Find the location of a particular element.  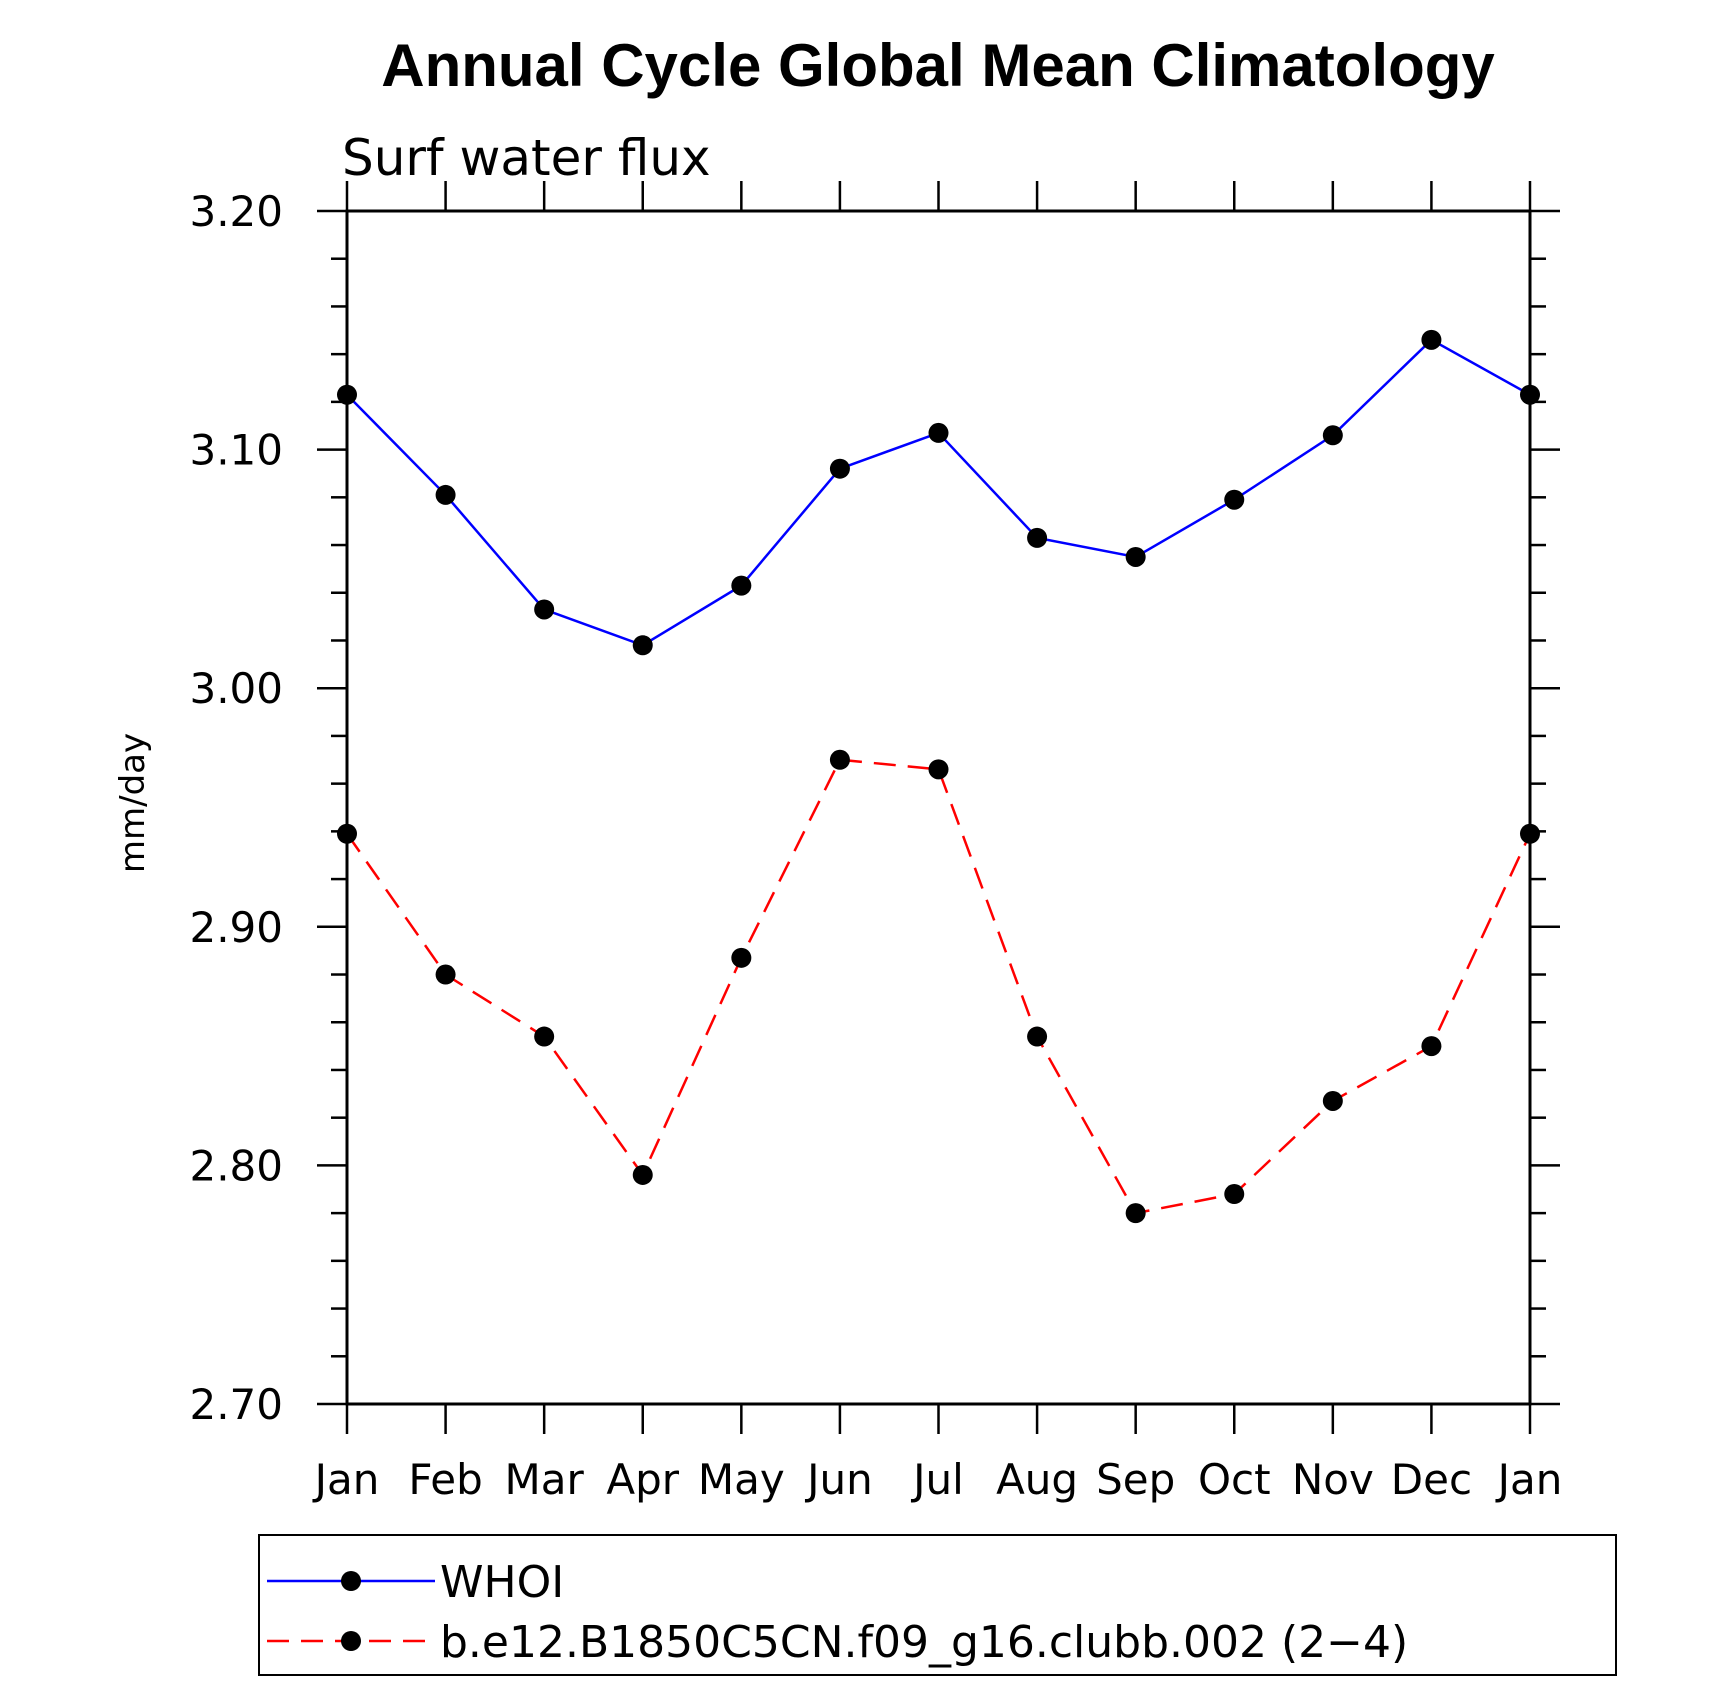

x-tick-label: Jul is located at coordinates (937, 1479).